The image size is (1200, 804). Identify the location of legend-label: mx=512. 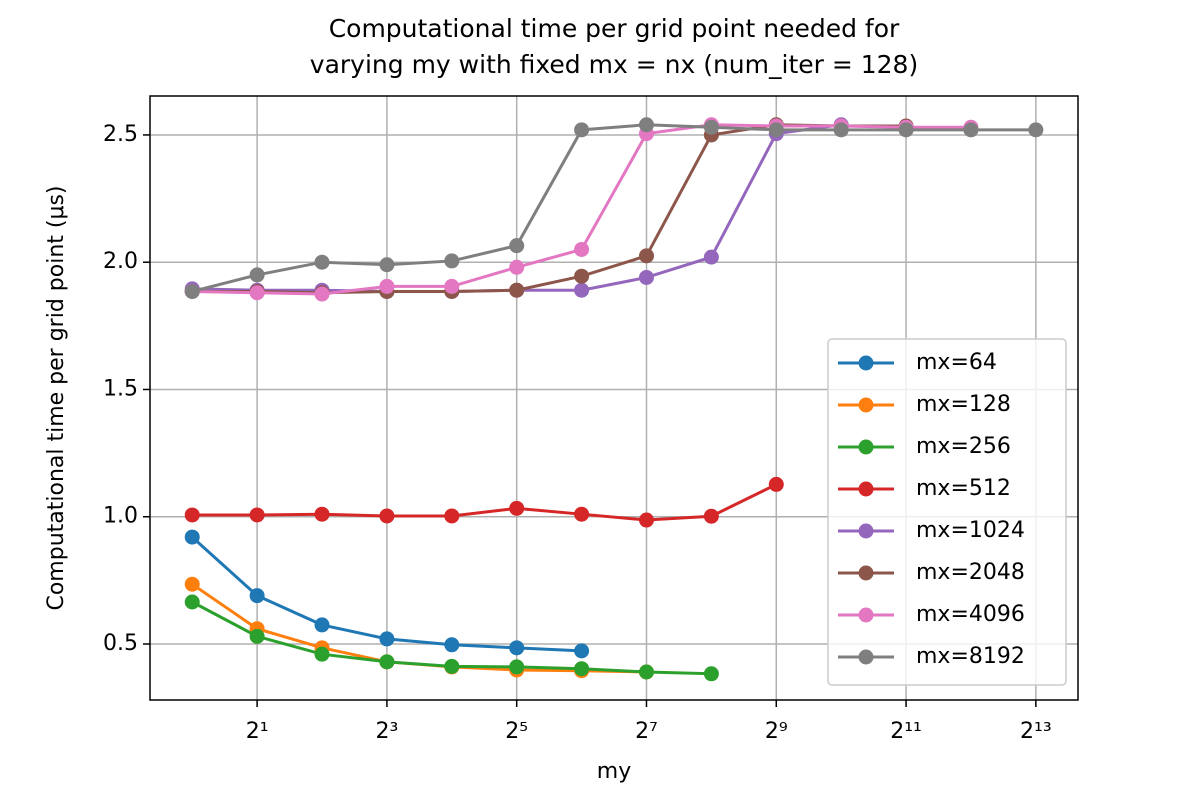
(963, 488).